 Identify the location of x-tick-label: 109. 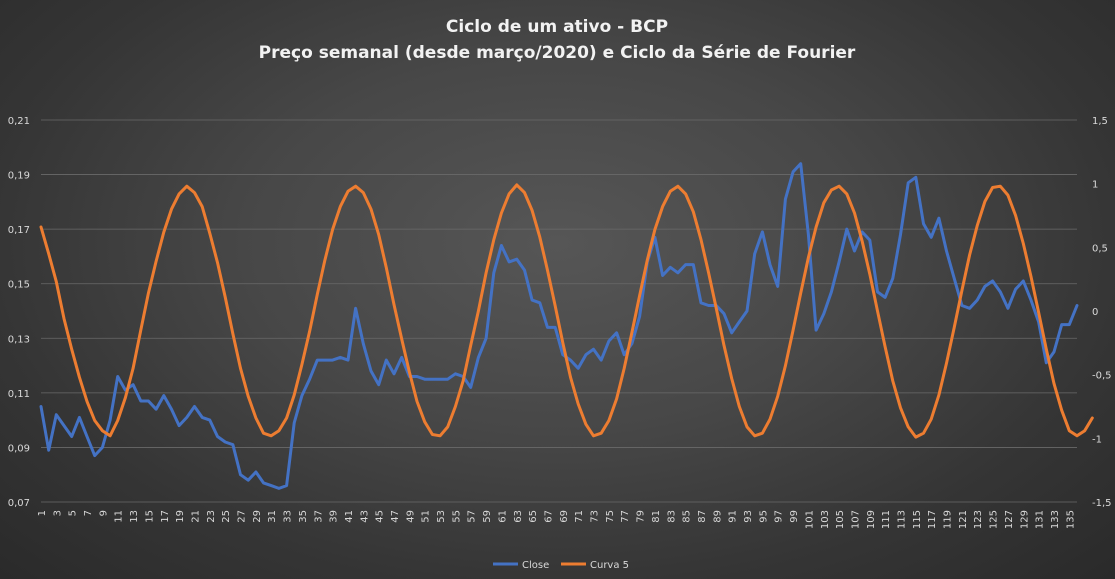
(871, 519).